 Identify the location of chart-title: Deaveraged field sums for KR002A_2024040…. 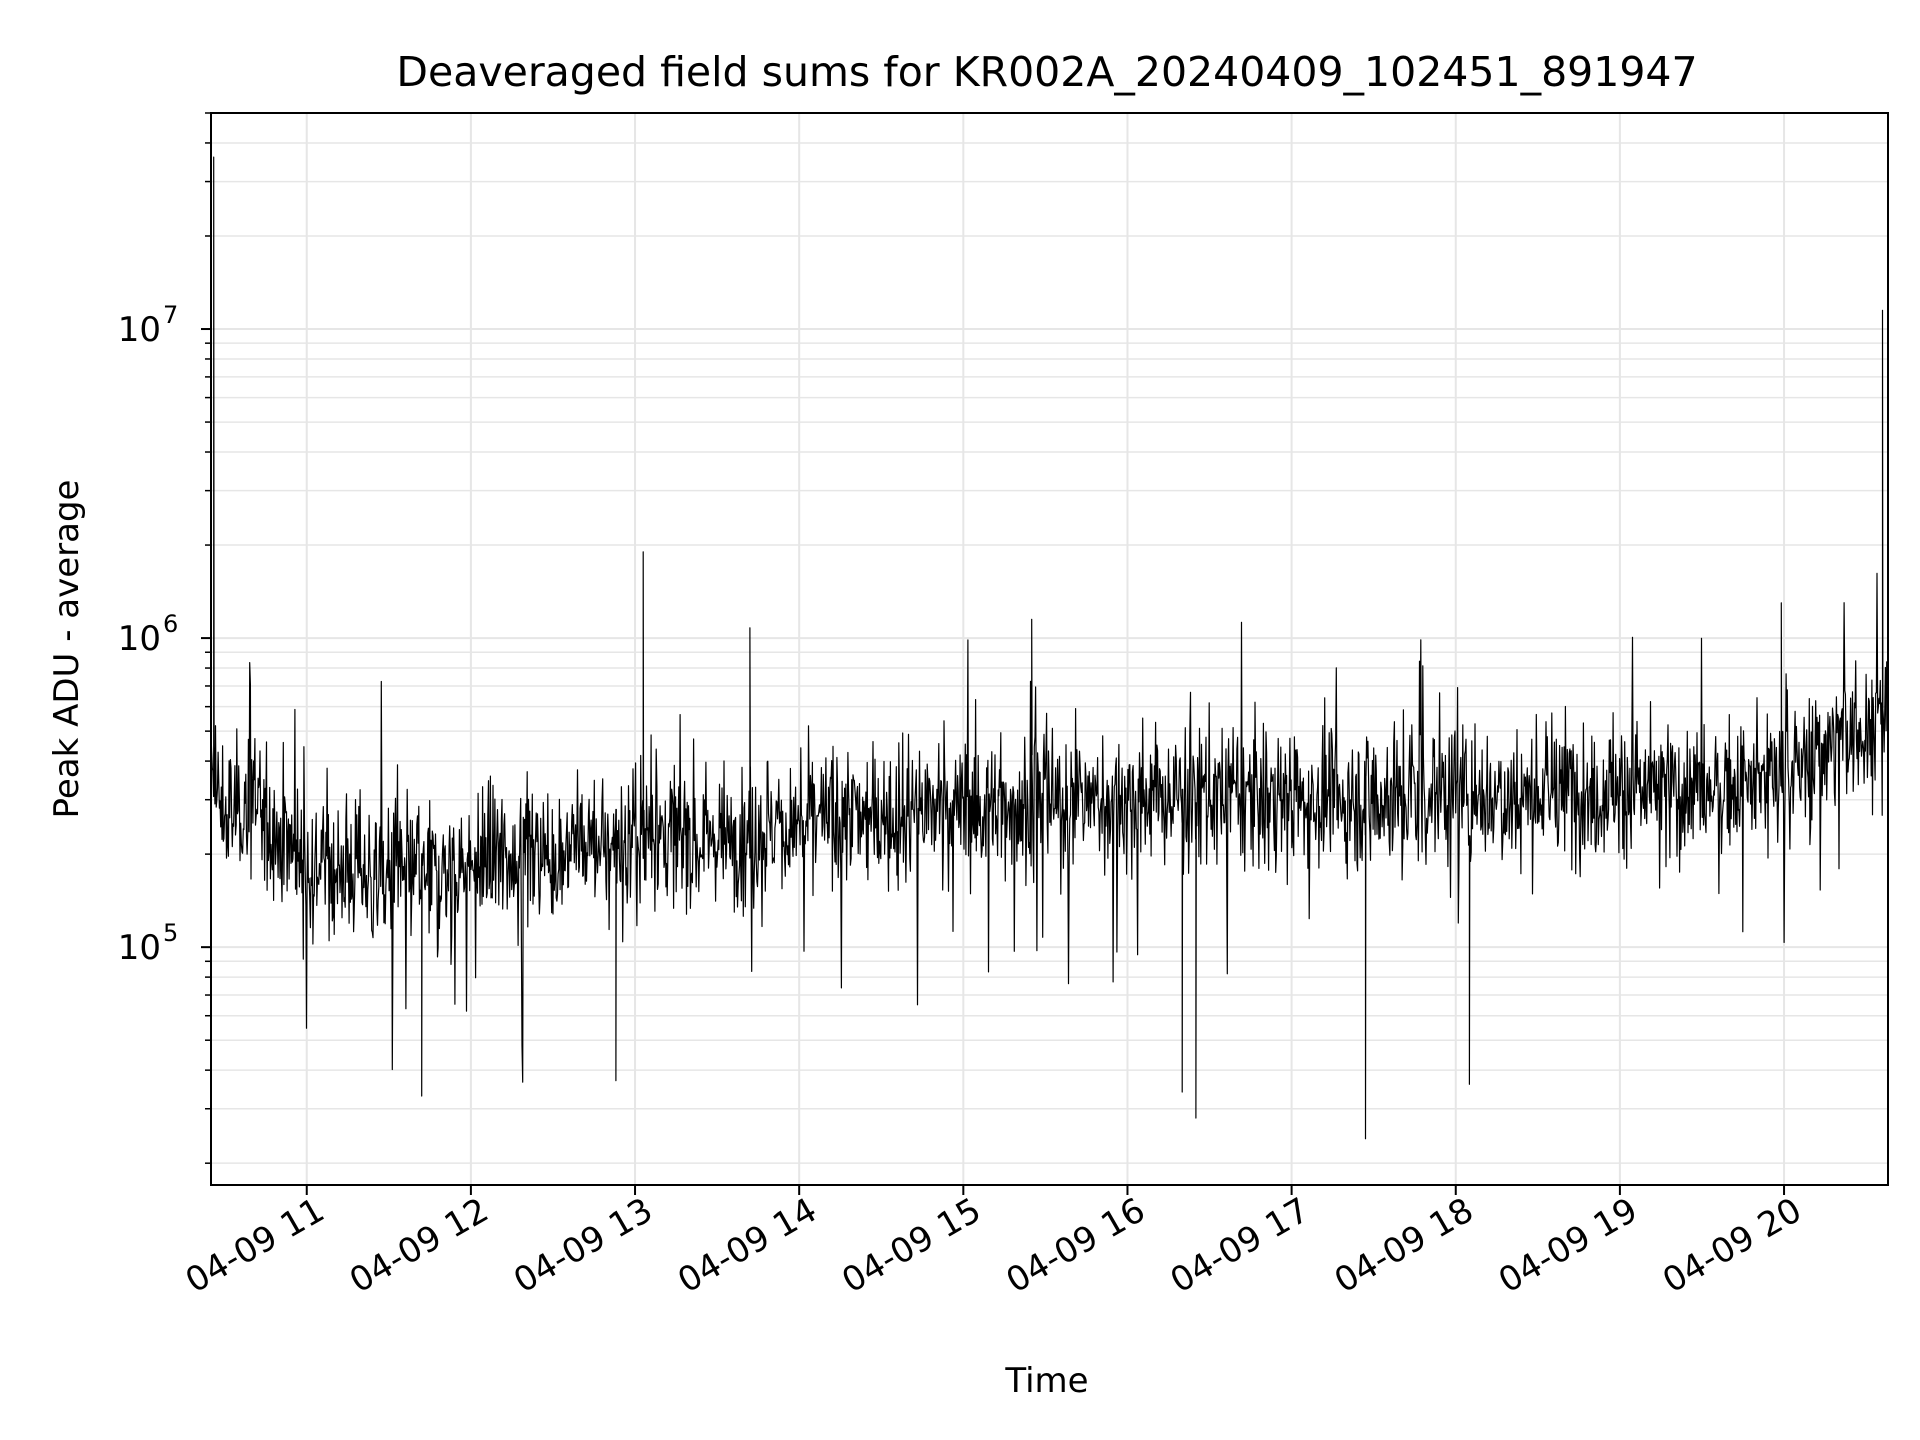
(1046, 72).